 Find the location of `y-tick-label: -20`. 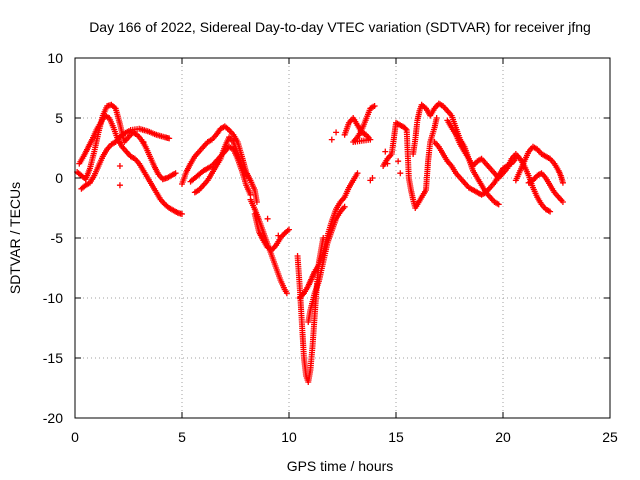

y-tick-label: -20 is located at coordinates (53, 418).